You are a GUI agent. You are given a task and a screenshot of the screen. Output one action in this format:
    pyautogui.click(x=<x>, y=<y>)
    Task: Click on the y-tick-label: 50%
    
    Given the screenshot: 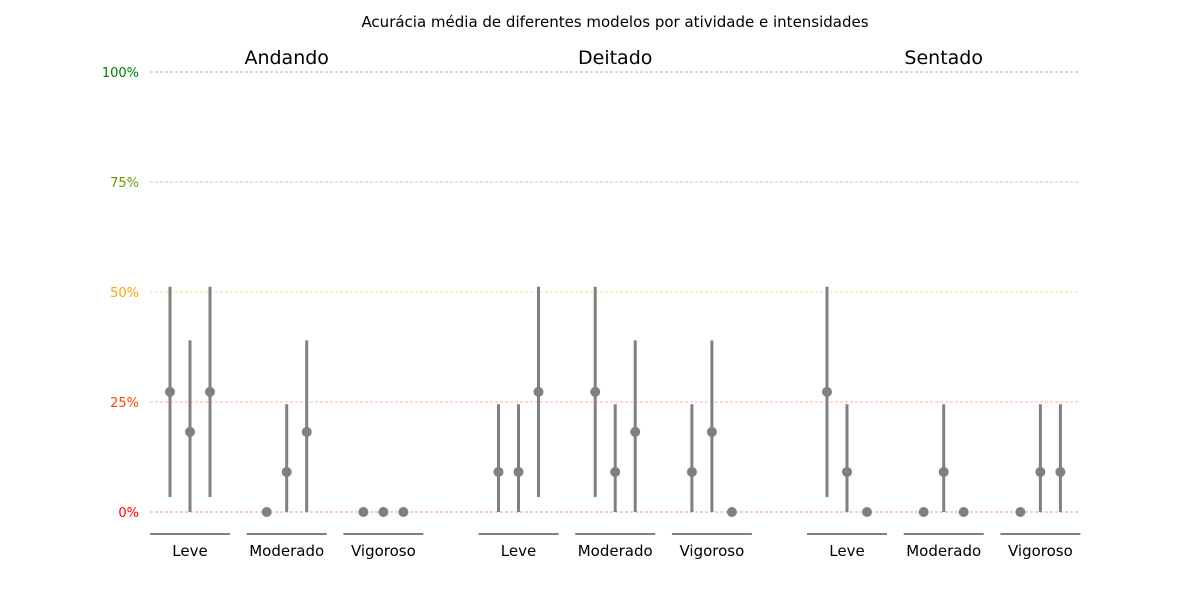 What is the action you would take?
    pyautogui.click(x=124, y=293)
    